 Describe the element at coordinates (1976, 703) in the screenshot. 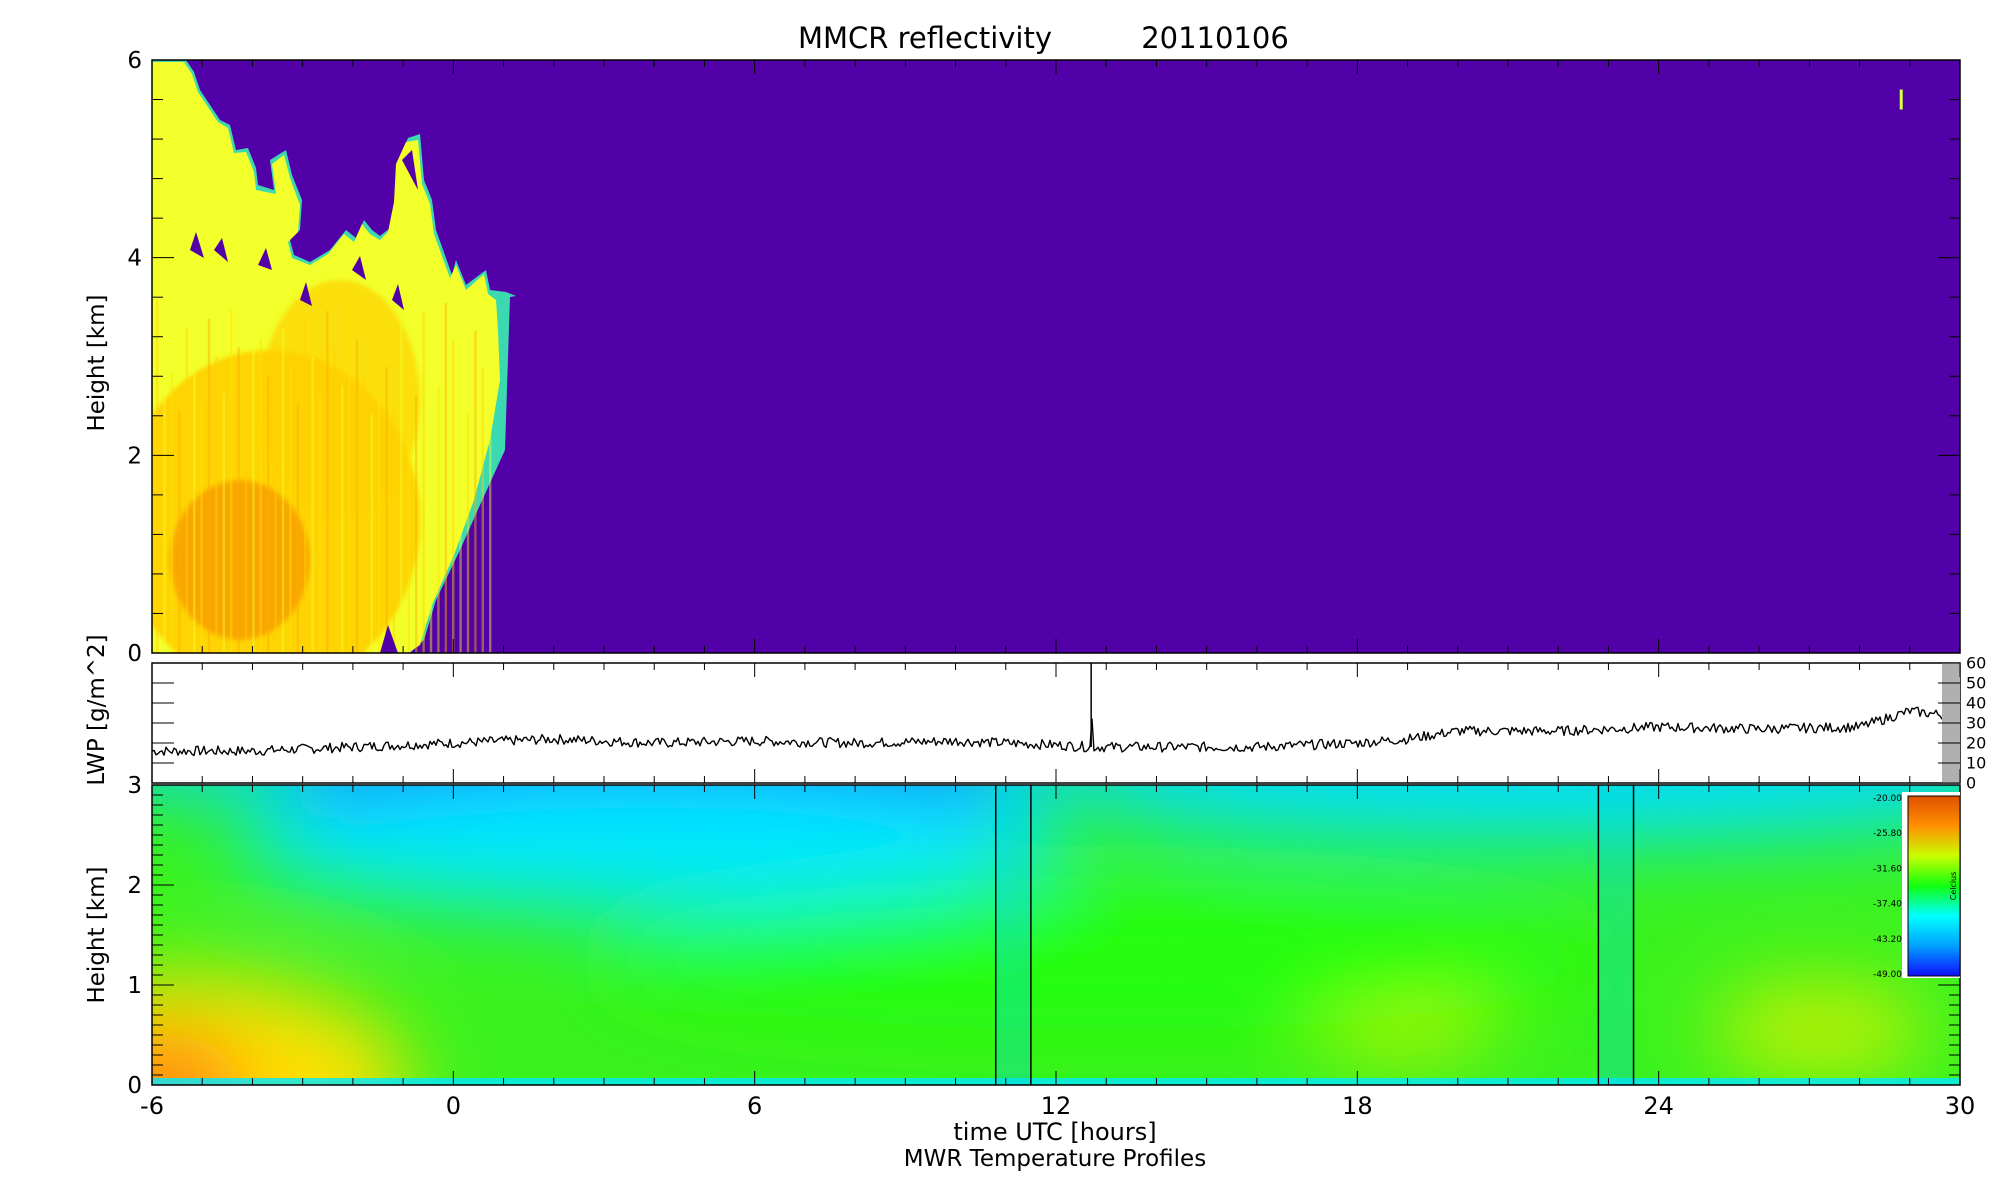

I see `y-tick-label: 40` at that location.